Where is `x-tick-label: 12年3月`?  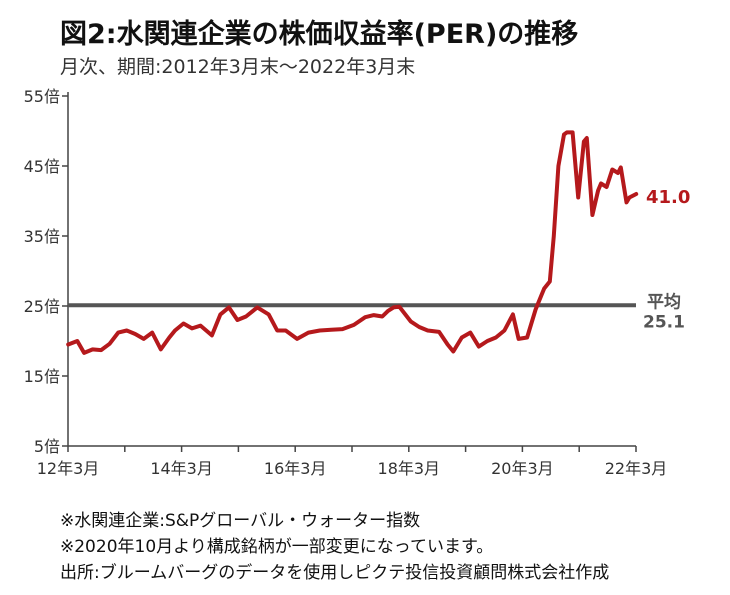 x-tick-label: 12年3月 is located at coordinates (68, 468).